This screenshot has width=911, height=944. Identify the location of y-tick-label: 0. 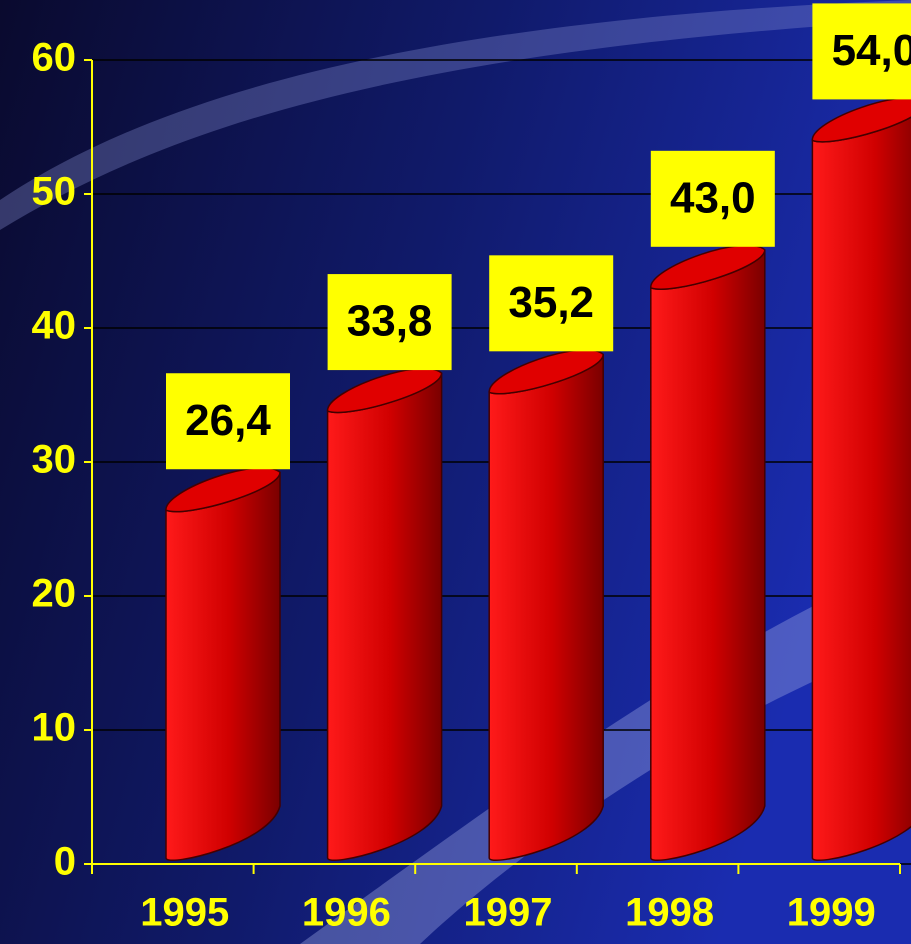
(65, 862).